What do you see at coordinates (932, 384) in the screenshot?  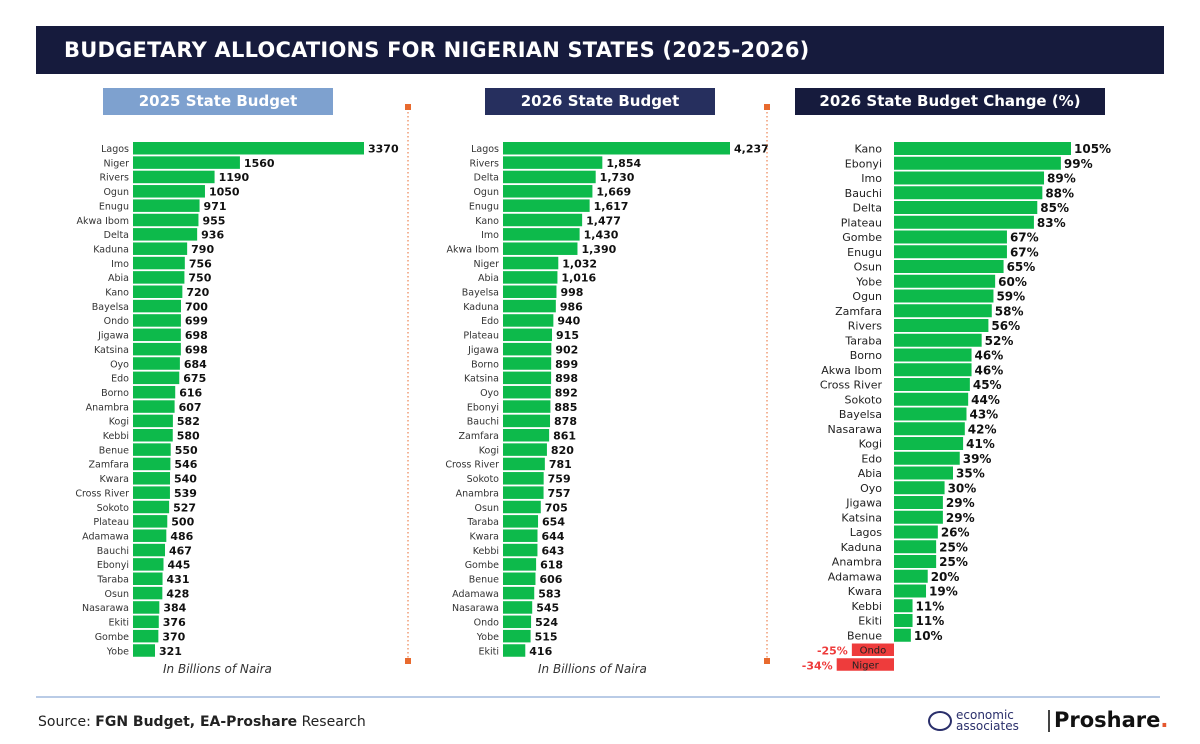 I see `change-bar-cross-river` at bounding box center [932, 384].